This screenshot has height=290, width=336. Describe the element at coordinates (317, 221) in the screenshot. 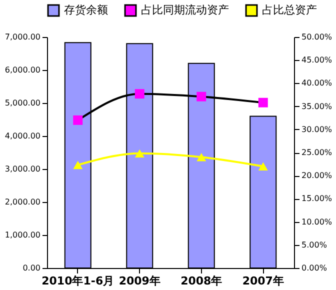

I see `y2-tick-label: 10.00%` at that location.